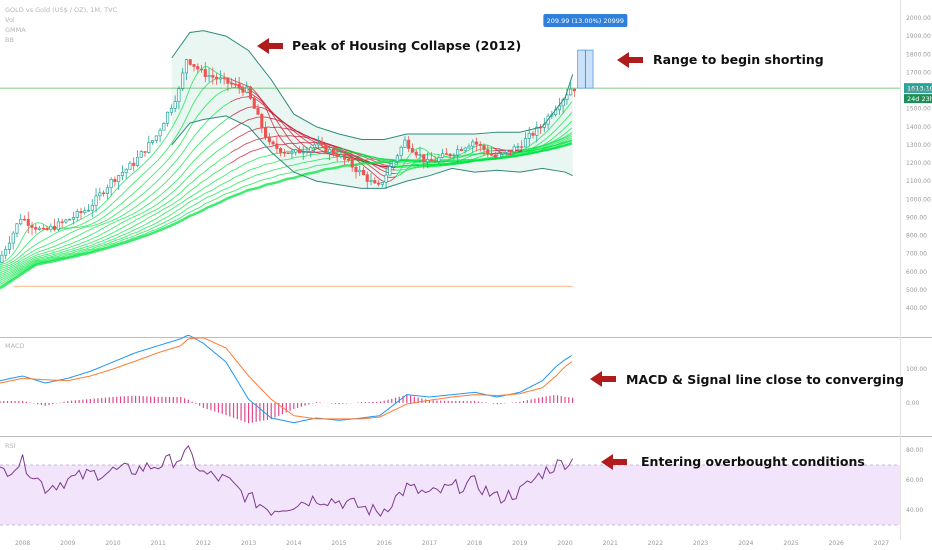 The width and height of the screenshot is (932, 550). I want to click on signal-line, so click(286, 378).